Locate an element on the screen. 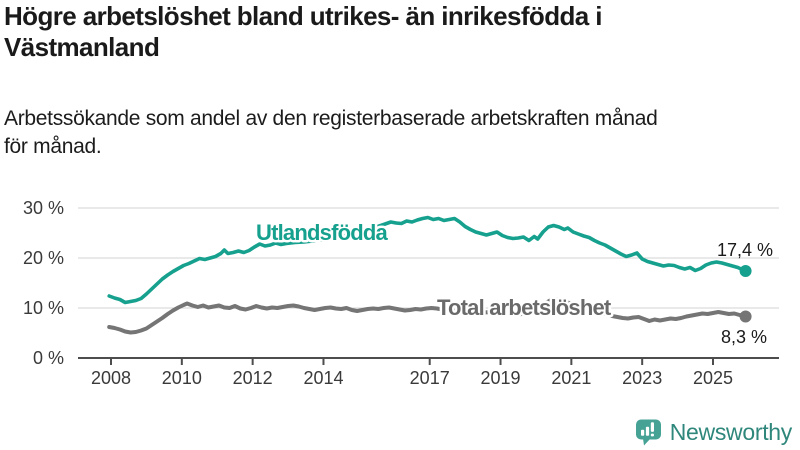 Image resolution: width=800 pixels, height=450 pixels. x-tick-label-2014: 2014 is located at coordinates (323, 378).